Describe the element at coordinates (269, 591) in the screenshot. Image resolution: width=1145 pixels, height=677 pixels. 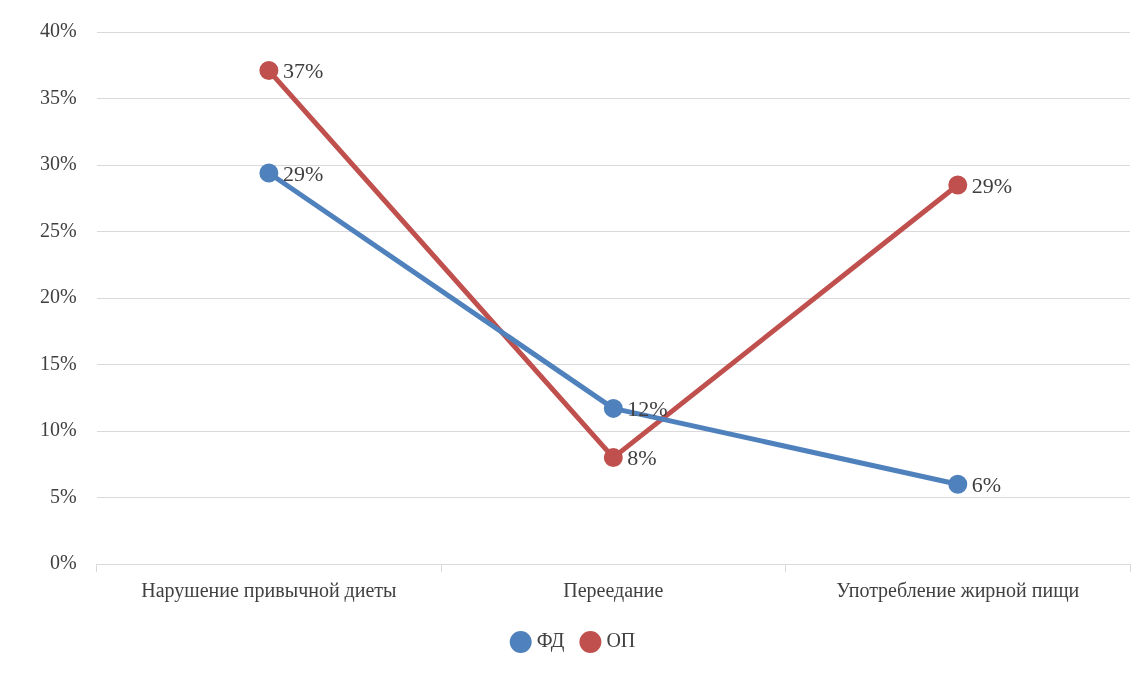
I see `x-tick-label: Нарушение привычной диеты` at that location.